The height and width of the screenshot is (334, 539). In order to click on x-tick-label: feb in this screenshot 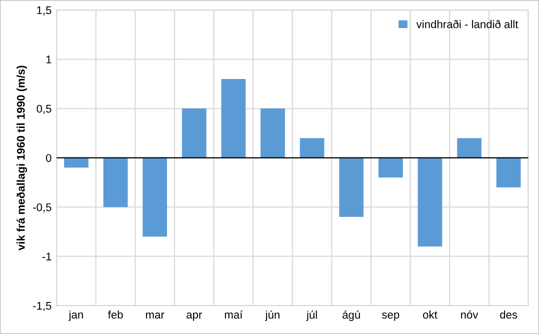, I will do `click(115, 314)`.